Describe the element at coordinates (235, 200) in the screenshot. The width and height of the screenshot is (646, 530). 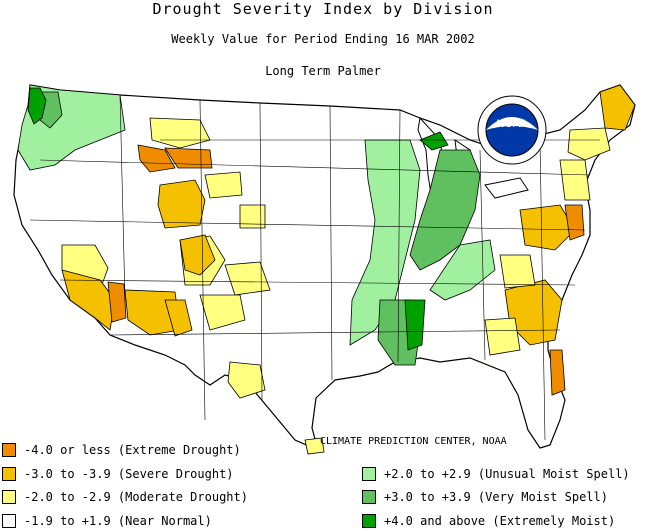
I see `region-moderate-drought-wyoming` at that location.